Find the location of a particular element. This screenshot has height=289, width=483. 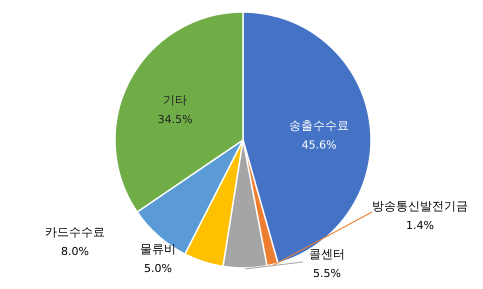

data-label: 45.6% is located at coordinates (319, 145).